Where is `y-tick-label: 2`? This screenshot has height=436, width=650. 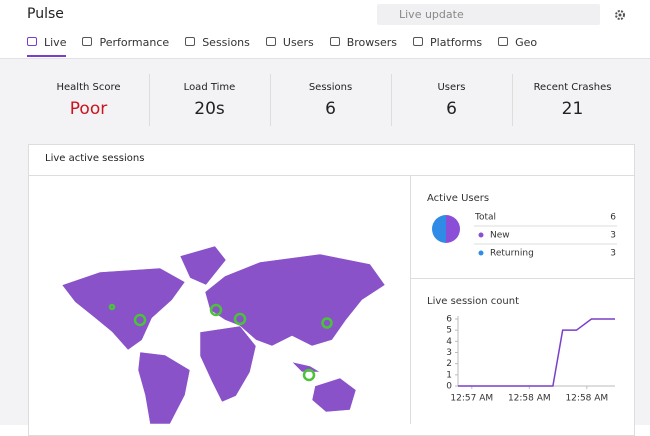
y-tick-label: 2 is located at coordinates (449, 364).